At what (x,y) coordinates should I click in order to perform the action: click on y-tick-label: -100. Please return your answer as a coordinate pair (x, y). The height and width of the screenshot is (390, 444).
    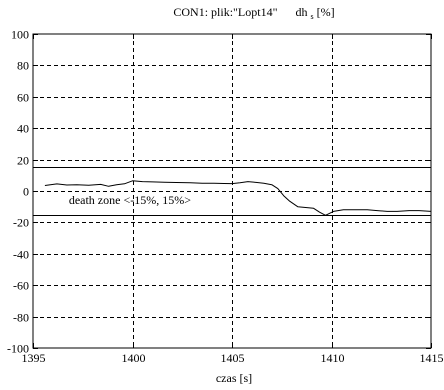
    Looking at the image, I should click on (18, 349).